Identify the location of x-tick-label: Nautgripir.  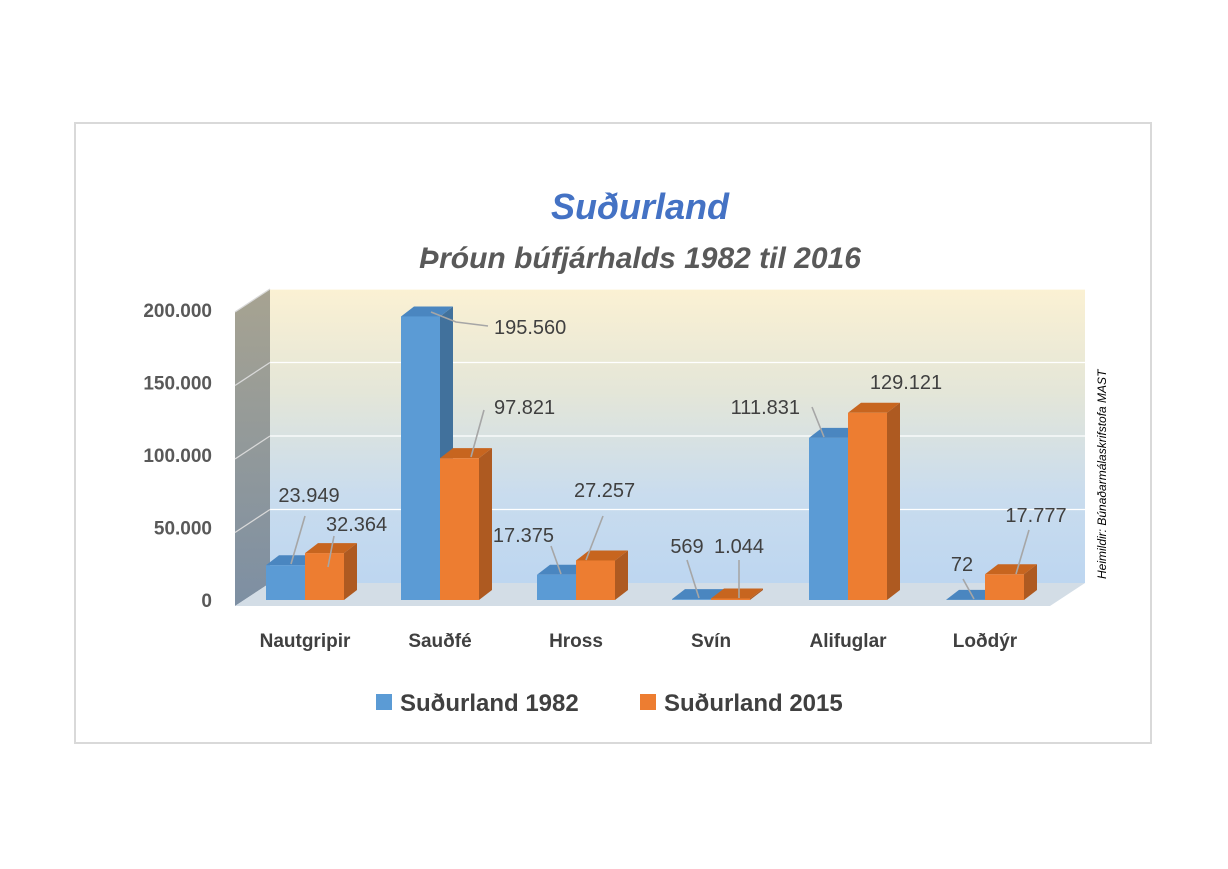
(305, 641).